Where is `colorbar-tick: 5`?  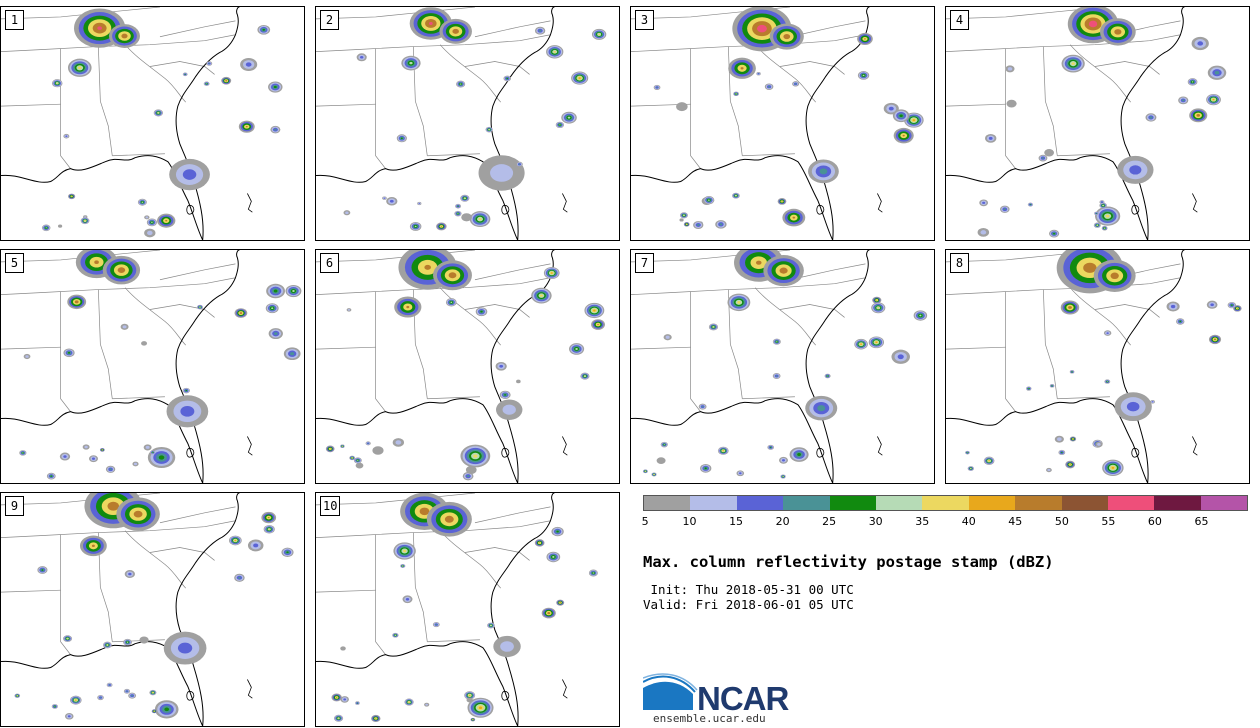
colorbar-tick: 5 is located at coordinates (645, 521).